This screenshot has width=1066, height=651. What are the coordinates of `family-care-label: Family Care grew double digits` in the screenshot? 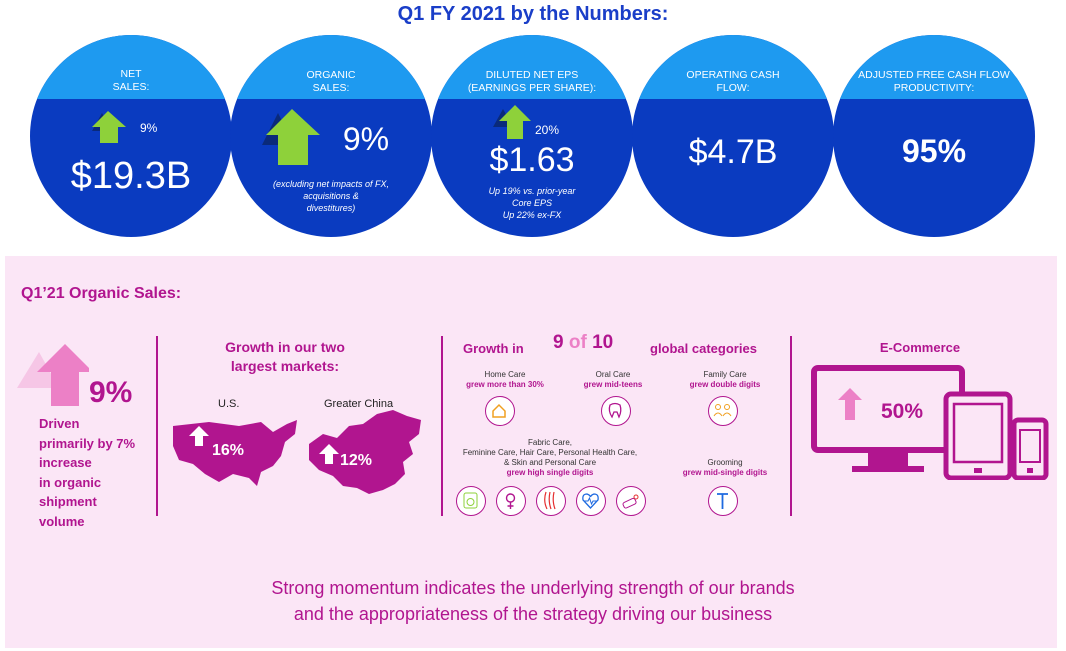 It's located at (725, 379).